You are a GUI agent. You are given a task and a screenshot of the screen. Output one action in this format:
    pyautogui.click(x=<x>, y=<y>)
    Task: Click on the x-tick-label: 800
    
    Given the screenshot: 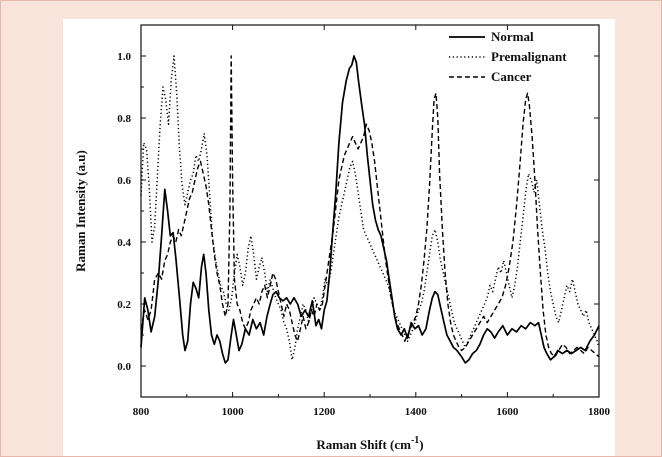 What is the action you would take?
    pyautogui.click(x=141, y=412)
    